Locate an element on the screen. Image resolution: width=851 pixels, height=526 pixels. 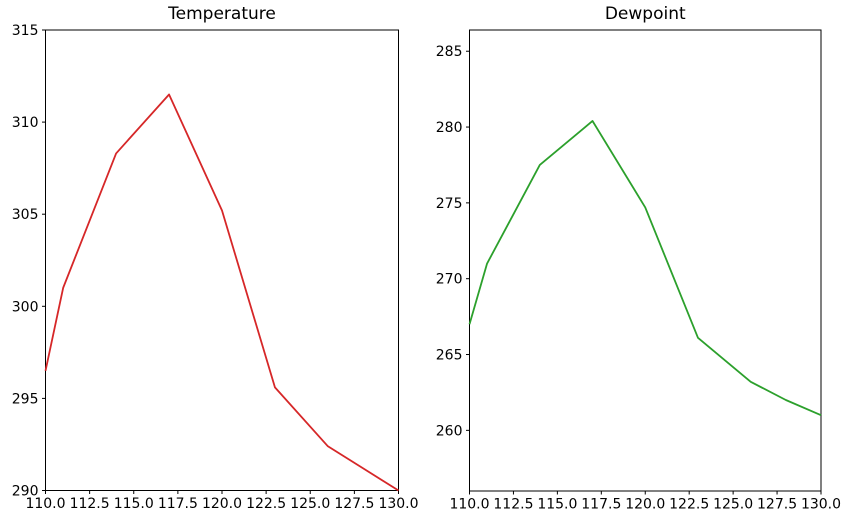
temperature-x-tick-label: 110.0 is located at coordinates (45, 504).